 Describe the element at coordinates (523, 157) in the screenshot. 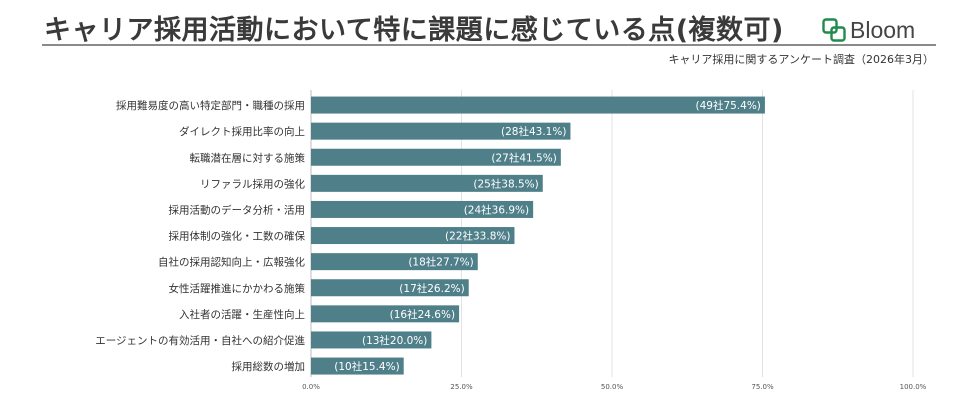

I see `data-label: (27社41.5%)` at that location.